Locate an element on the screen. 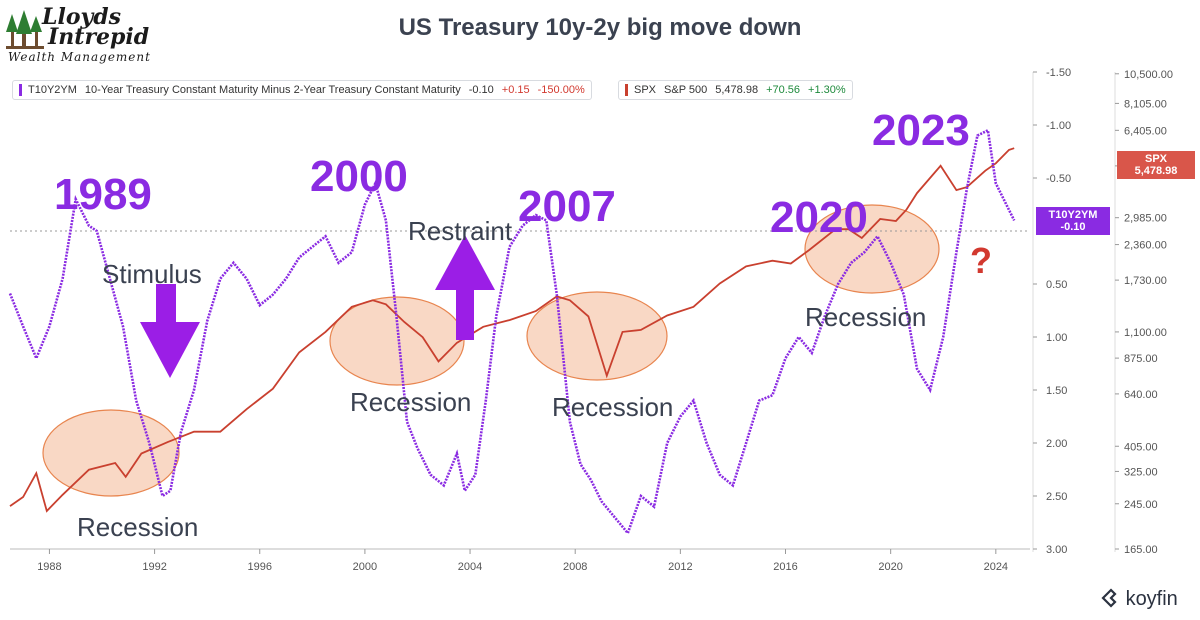  recession-ellipse-2008 is located at coordinates (597, 336).